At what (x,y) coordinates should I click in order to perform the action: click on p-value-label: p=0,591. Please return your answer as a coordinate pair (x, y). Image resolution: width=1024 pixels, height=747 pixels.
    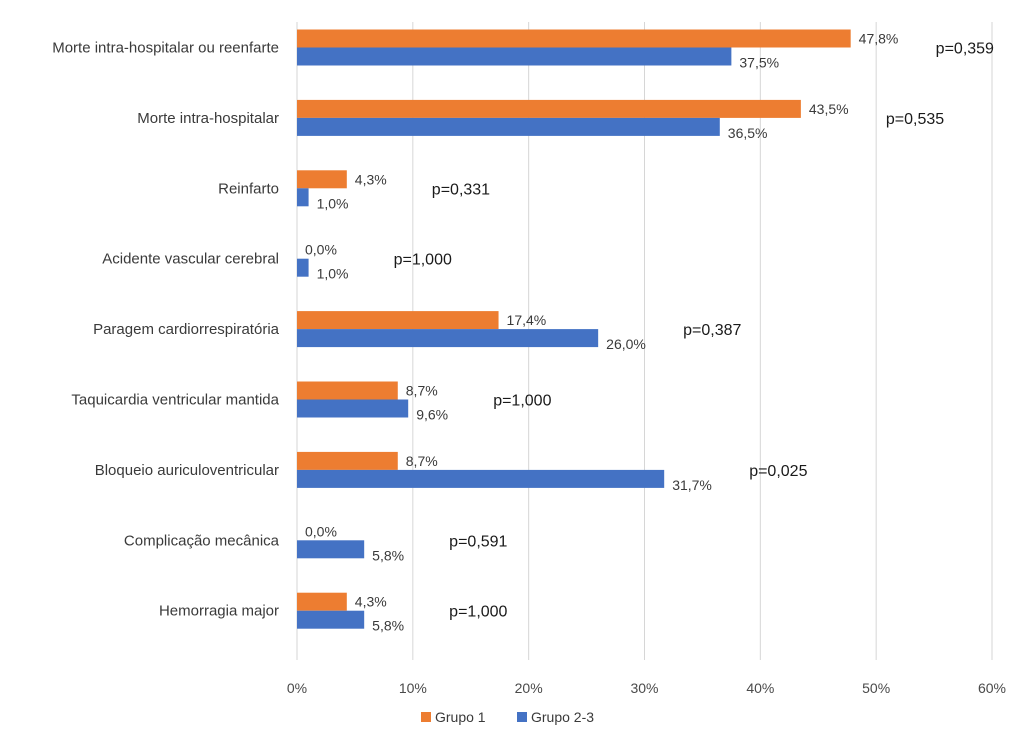
    Looking at the image, I should click on (478, 541).